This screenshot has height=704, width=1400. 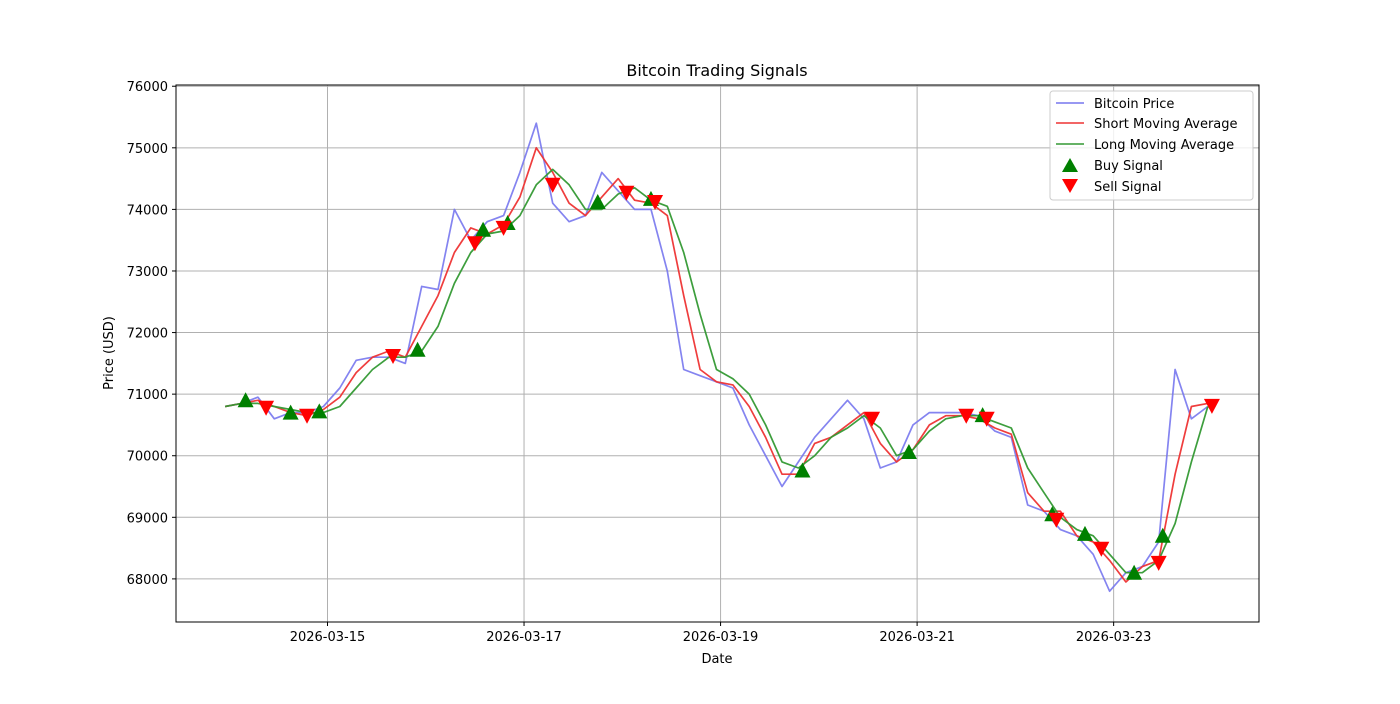 What do you see at coordinates (147, 149) in the screenshot?
I see `y-tick-label: 75000` at bounding box center [147, 149].